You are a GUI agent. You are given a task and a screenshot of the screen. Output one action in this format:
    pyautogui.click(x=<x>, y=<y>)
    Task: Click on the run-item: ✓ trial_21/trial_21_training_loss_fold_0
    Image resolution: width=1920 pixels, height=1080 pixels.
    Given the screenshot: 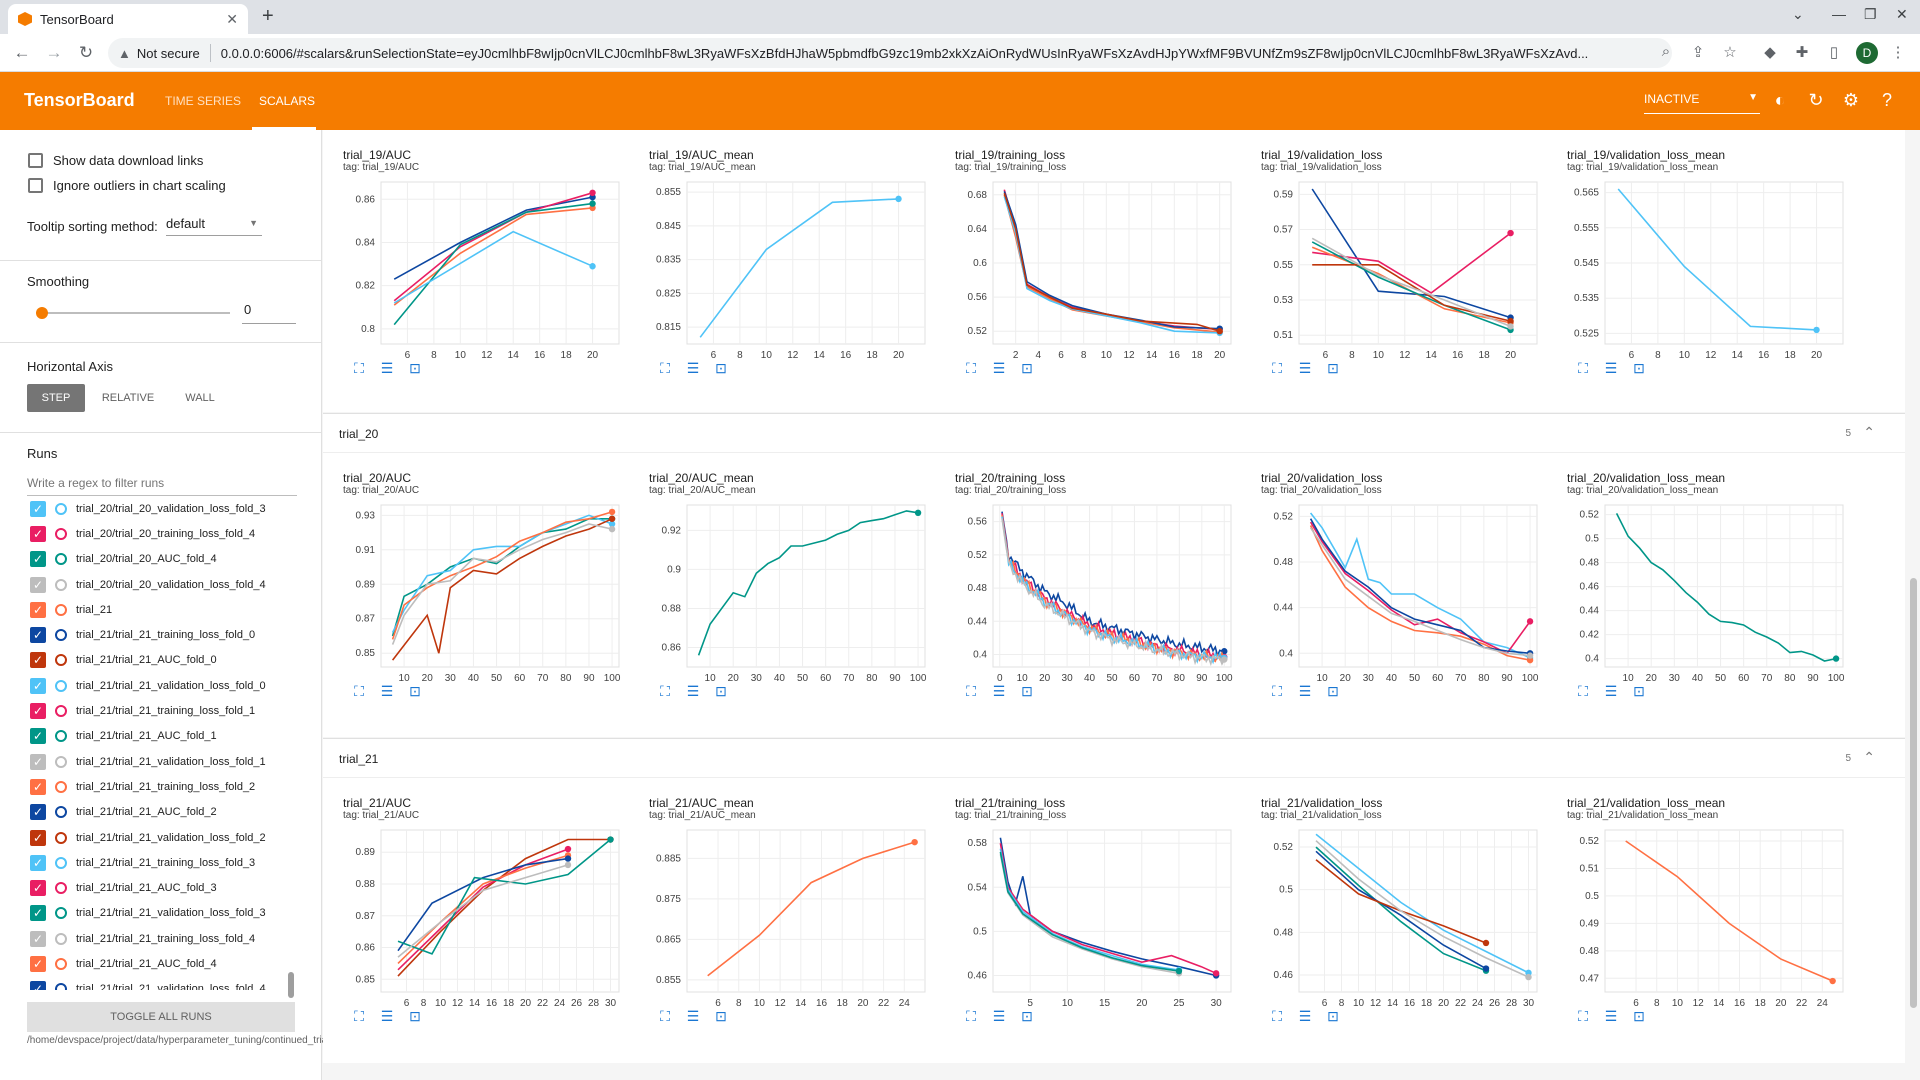 What is the action you would take?
    pyautogui.click(x=161, y=634)
    